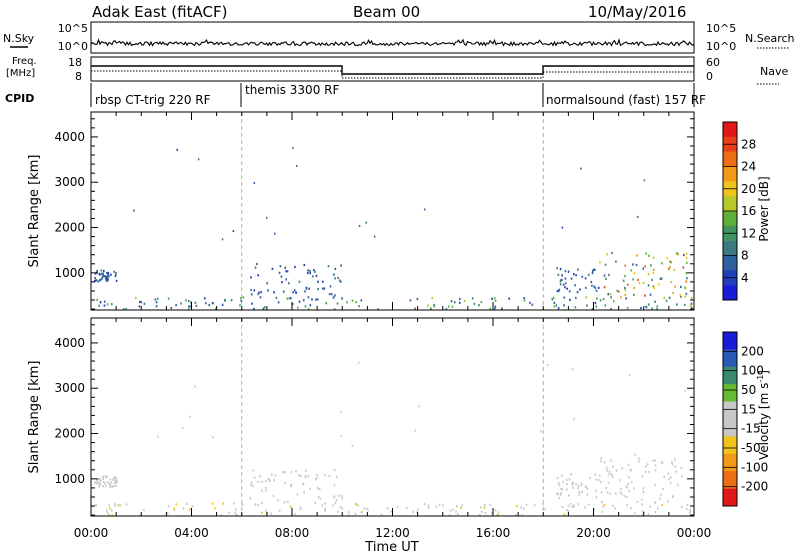 This screenshot has width=800, height=558. What do you see at coordinates (760, 379) in the screenshot?
I see `velocity-label-sup: -1` at bounding box center [760, 379].